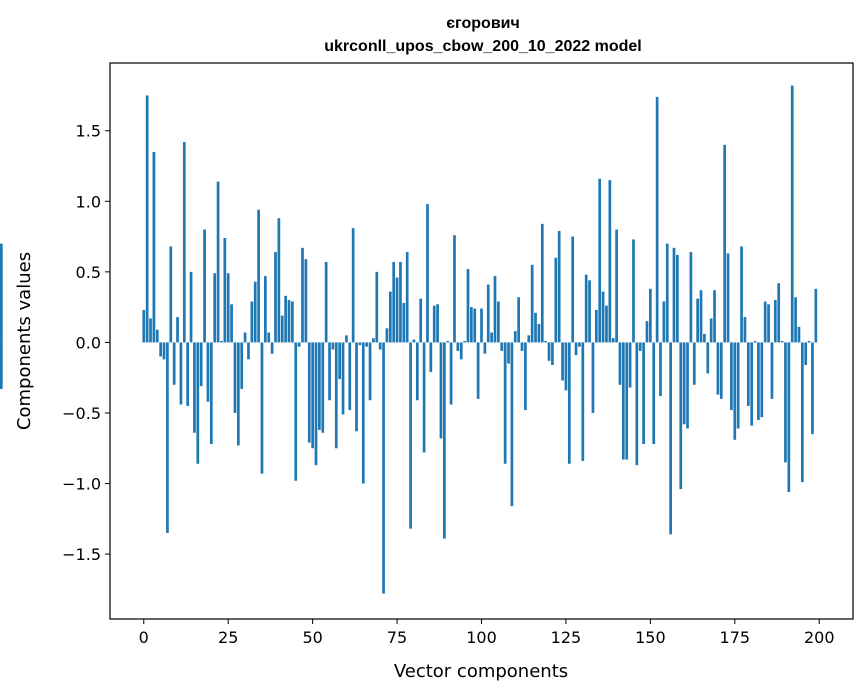 The image size is (867, 696). Describe the element at coordinates (88, 342) in the screenshot. I see `y-tick-label: 0.0` at that location.